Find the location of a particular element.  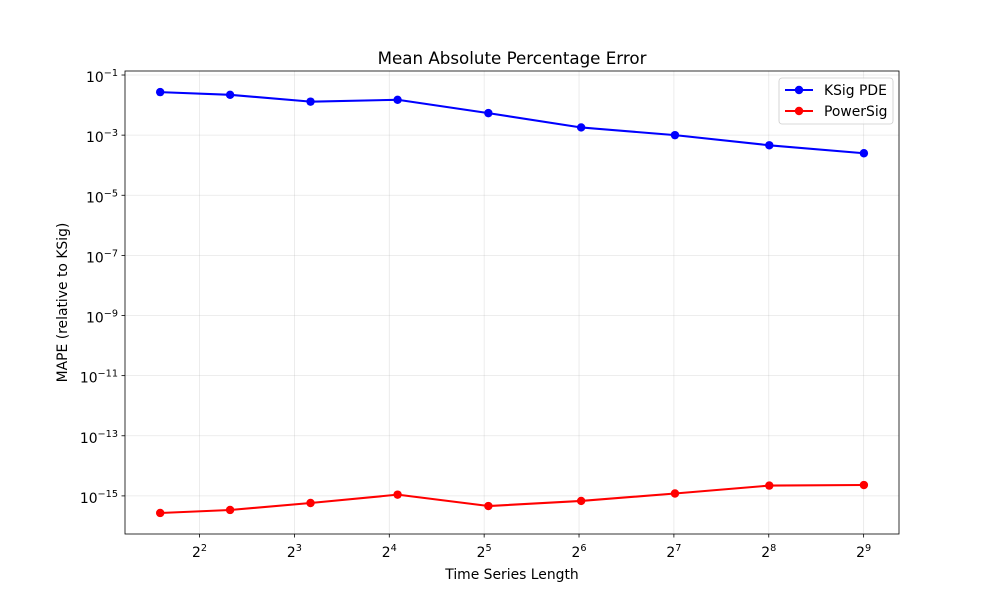

y-axis-label: MAPE (relative to KSig) is located at coordinates (63, 303).